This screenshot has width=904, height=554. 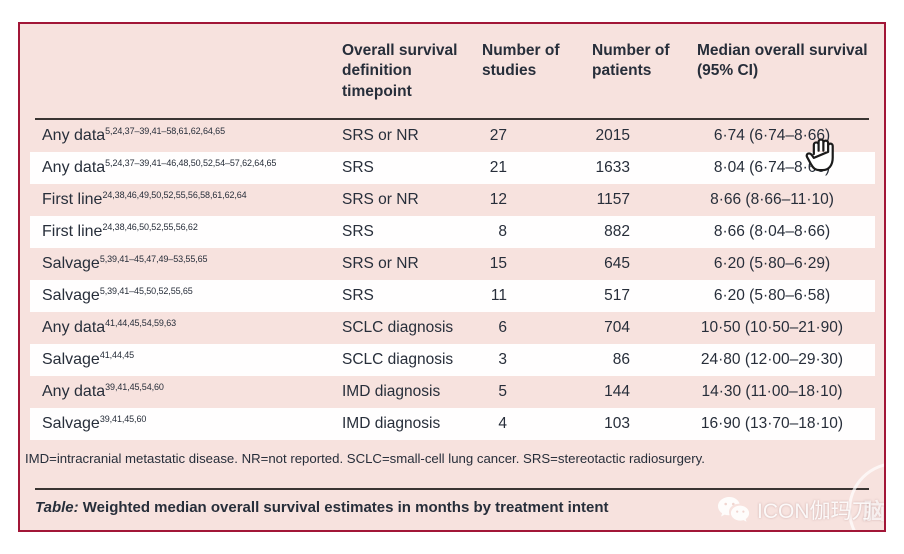 I want to click on cell-studies: 21, so click(x=537, y=168).